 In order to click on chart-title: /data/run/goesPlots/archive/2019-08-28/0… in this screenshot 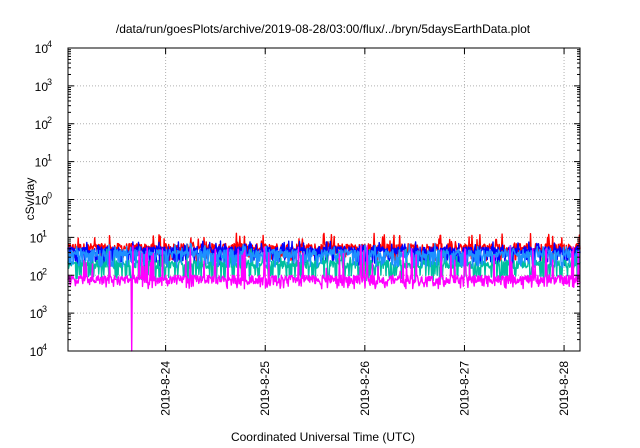, I will do `click(323, 29)`.